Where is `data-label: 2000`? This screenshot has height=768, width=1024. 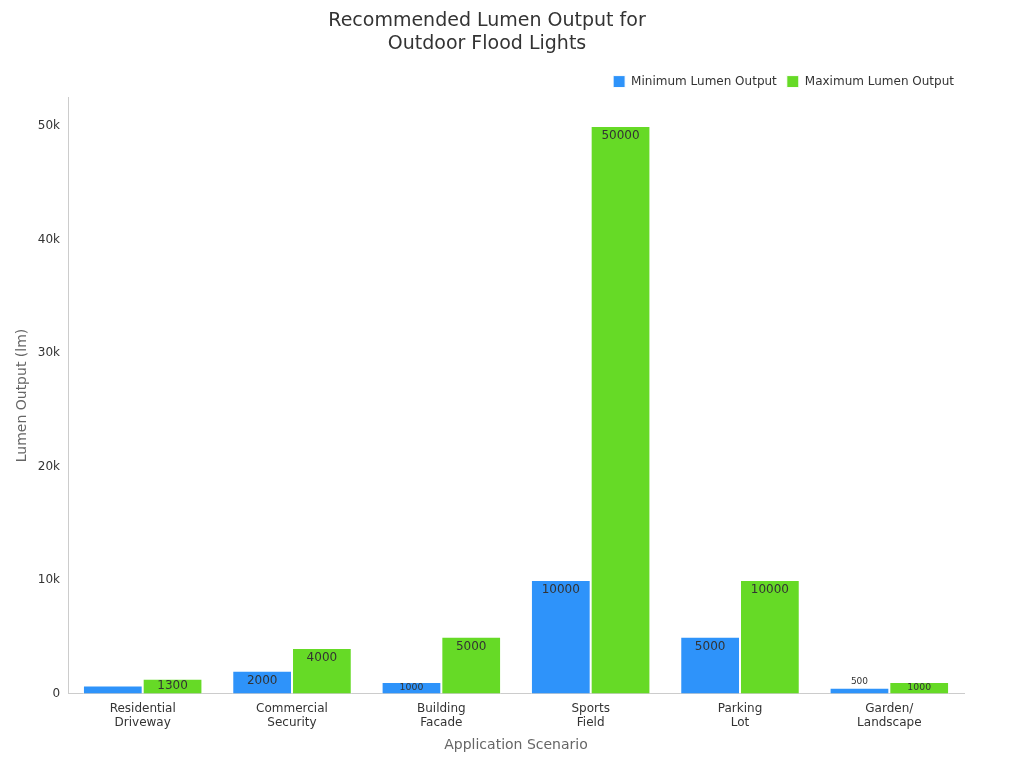
data-label: 2000 is located at coordinates (262, 679).